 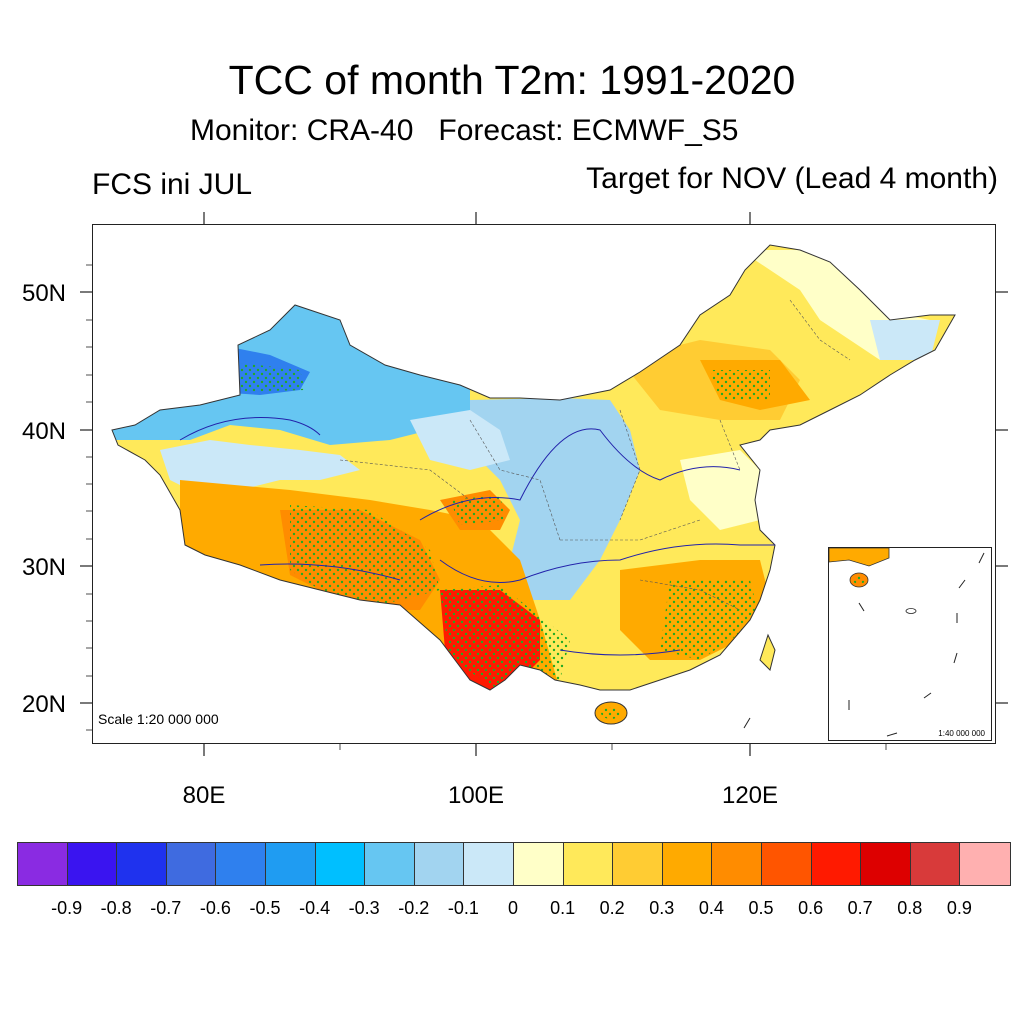 I want to click on hainan-stipple, so click(x=611, y=713).